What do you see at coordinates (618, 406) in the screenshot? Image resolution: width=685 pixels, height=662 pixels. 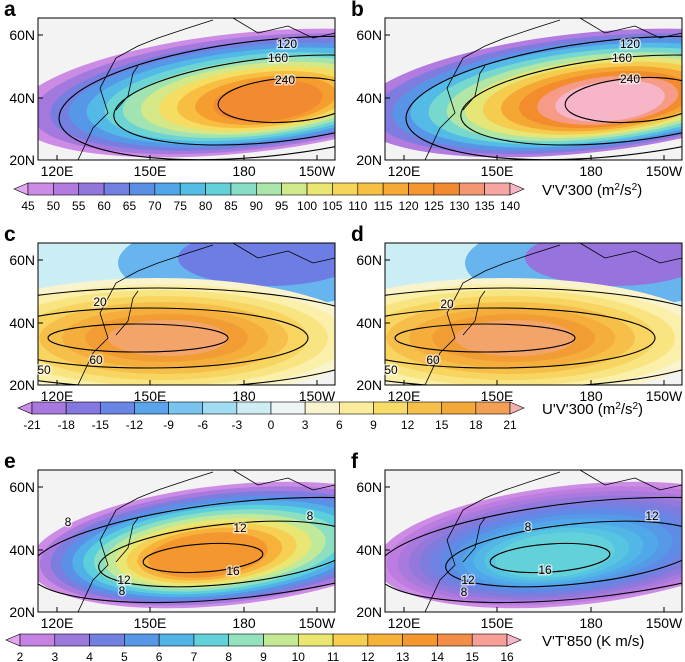 I see `colorbar-title-part: 2` at bounding box center [618, 406].